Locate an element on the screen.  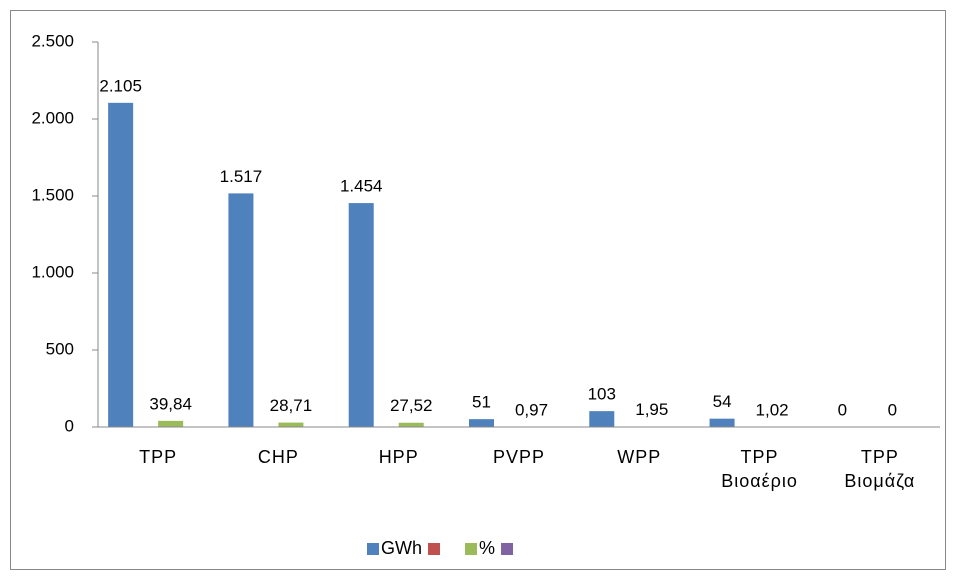
x-tick-label: TPP is located at coordinates (158, 457).